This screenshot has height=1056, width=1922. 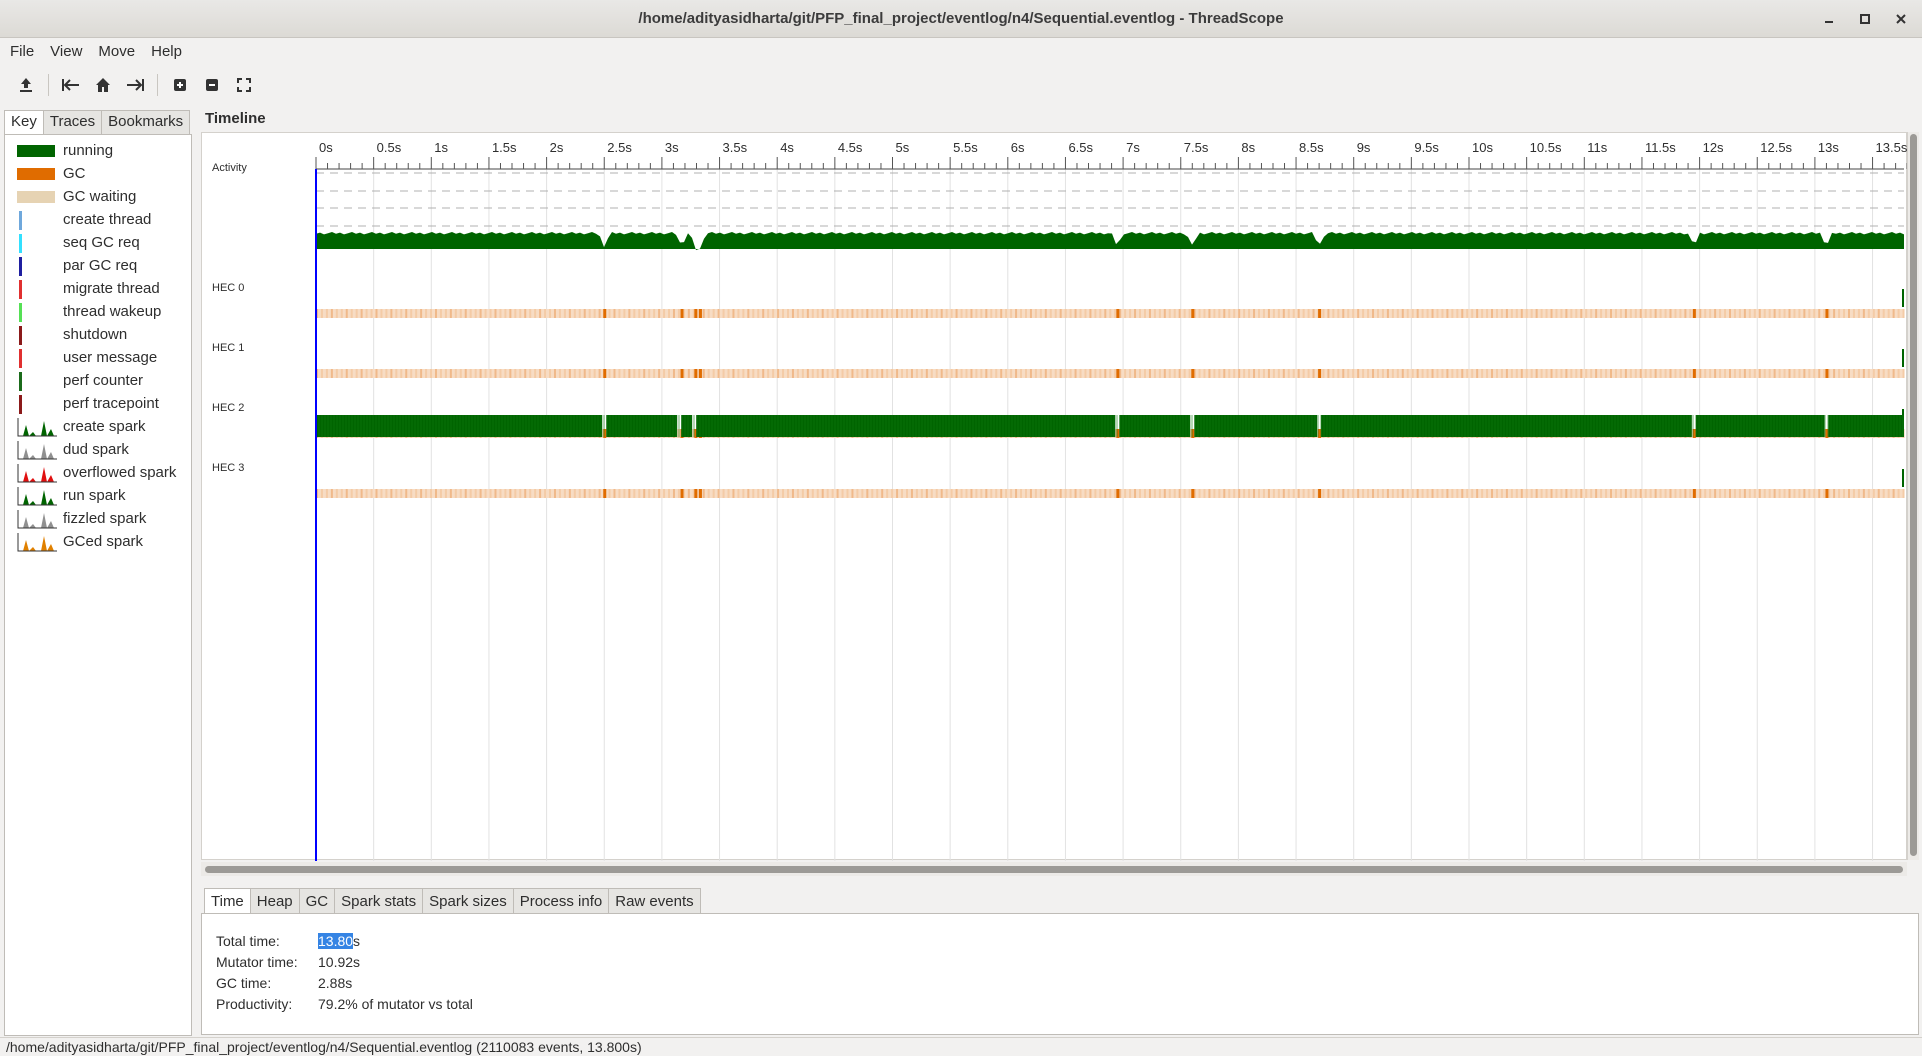 What do you see at coordinates (135, 85) in the screenshot?
I see `jump-end-button` at bounding box center [135, 85].